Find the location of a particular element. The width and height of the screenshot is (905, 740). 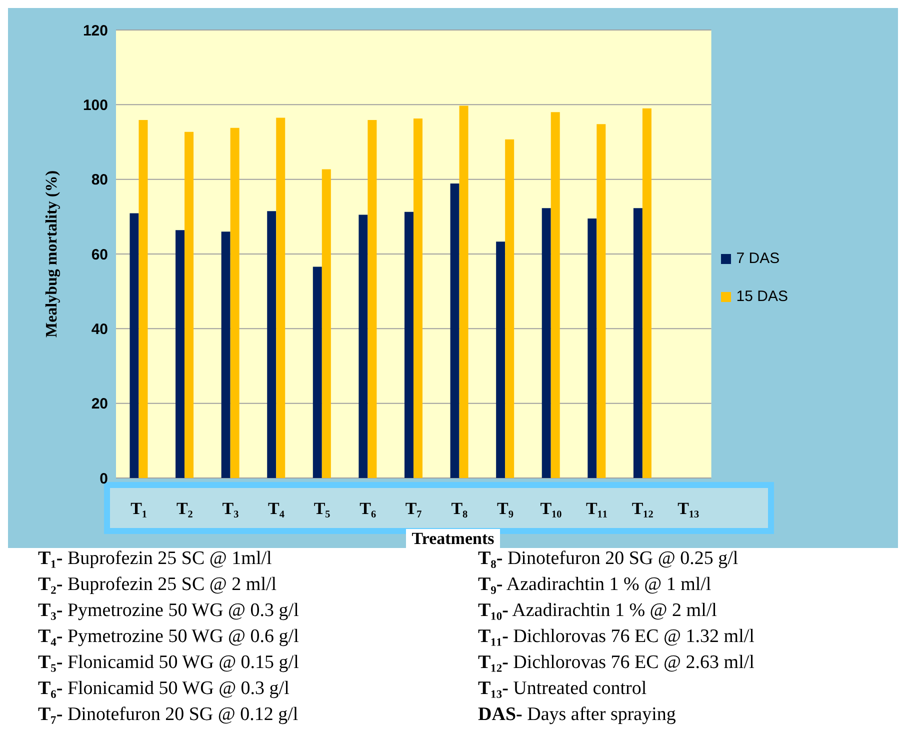

y-tick-label: 120 is located at coordinates (95, 31).